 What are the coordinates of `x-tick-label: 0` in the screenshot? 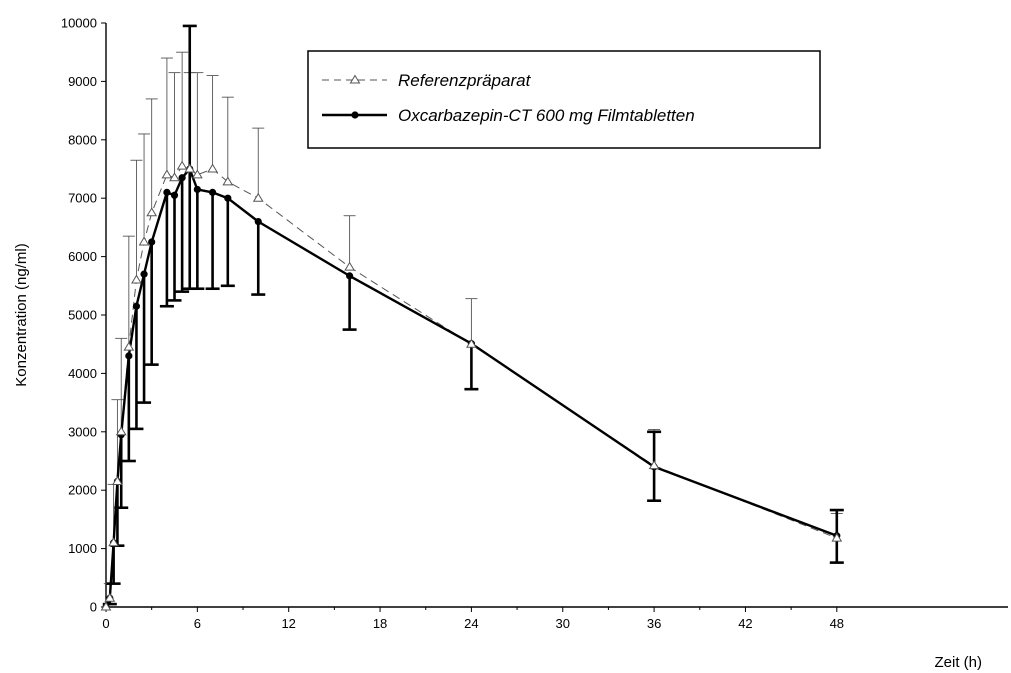 It's located at (105, 623).